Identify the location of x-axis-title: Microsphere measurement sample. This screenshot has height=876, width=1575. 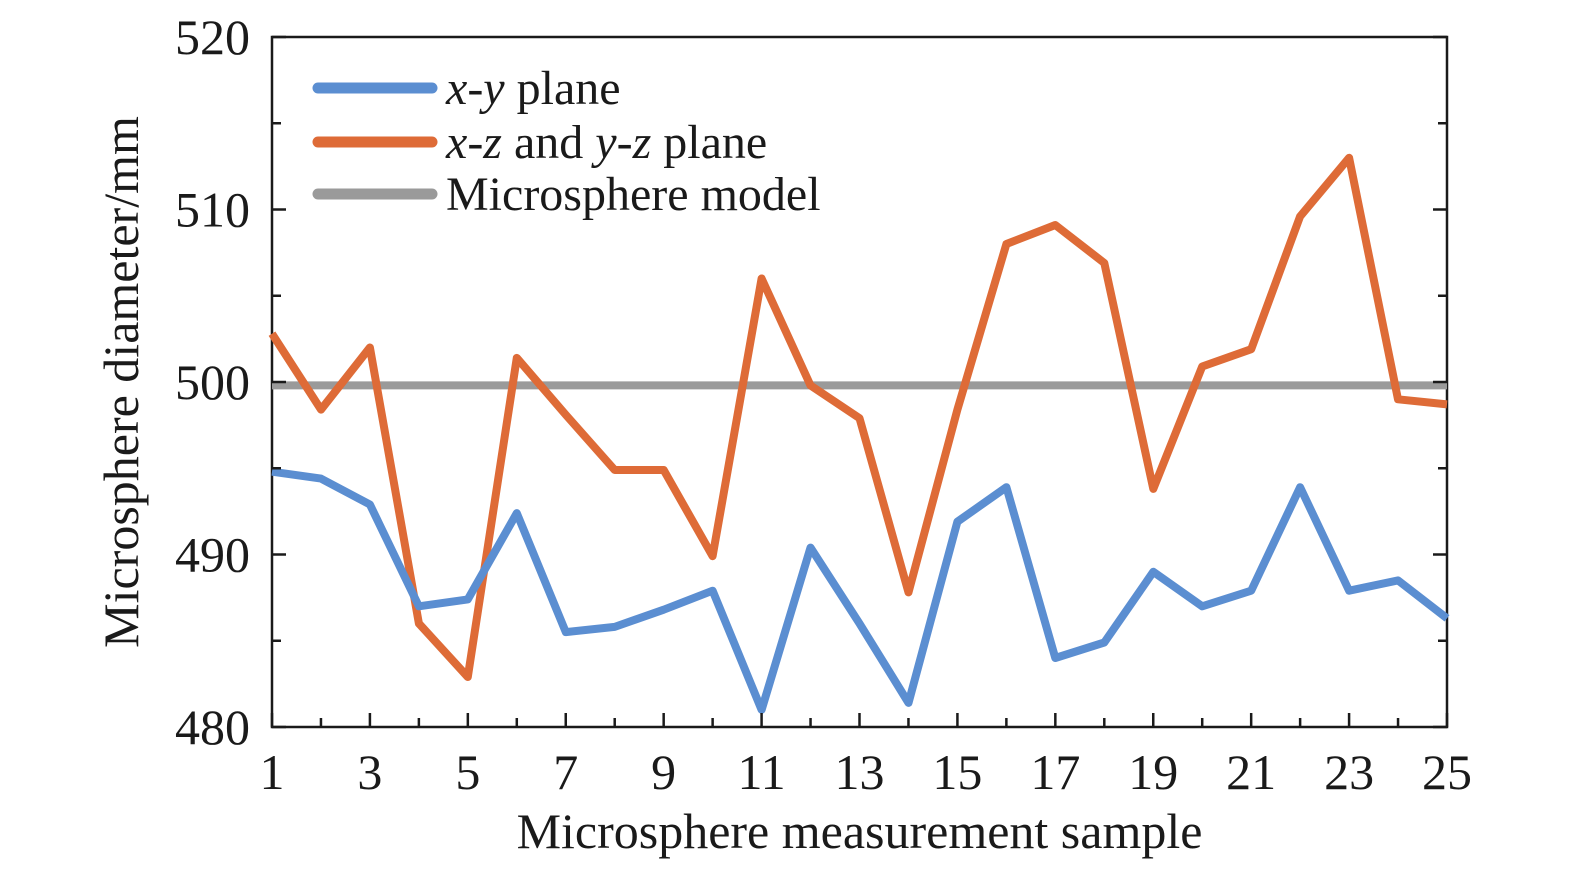
(860, 831).